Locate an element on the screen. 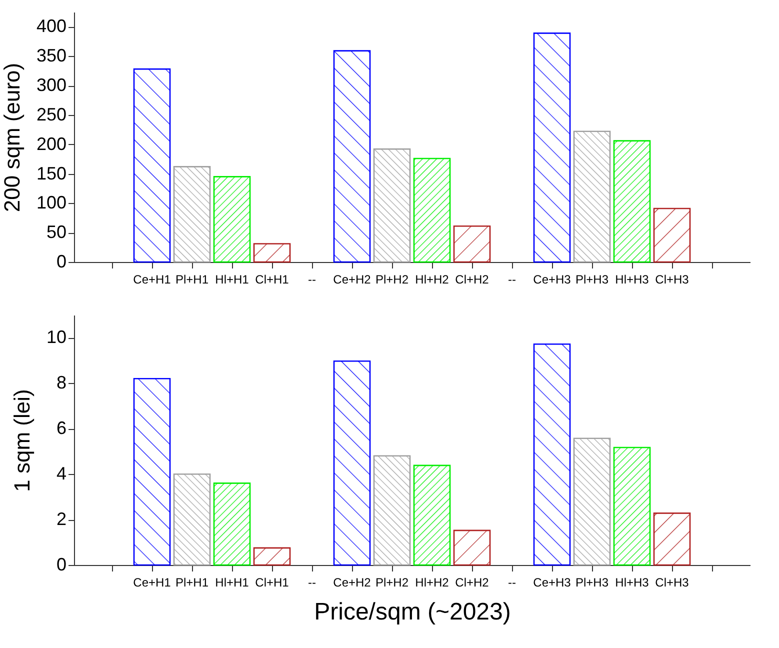 The image size is (779, 648). y-tick-label: 400 is located at coordinates (51, 26).